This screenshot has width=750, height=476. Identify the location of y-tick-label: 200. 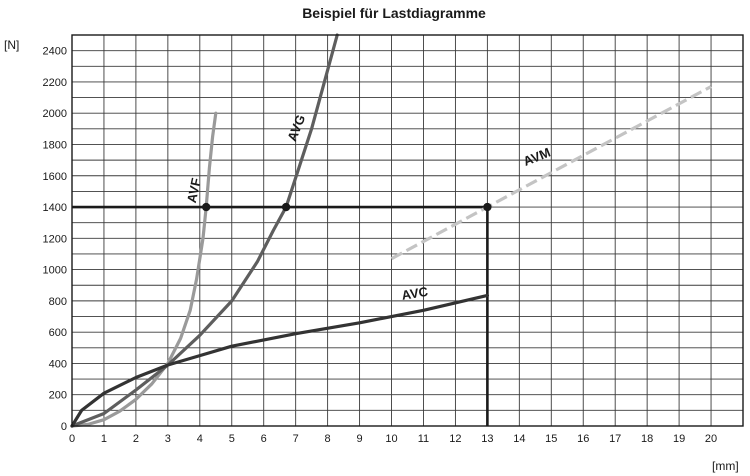
(58, 396).